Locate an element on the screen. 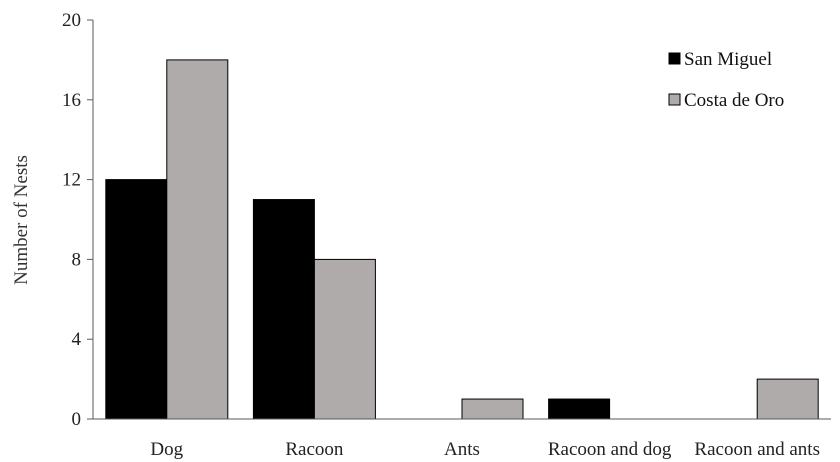  y-tick-label: 8 is located at coordinates (77, 259).